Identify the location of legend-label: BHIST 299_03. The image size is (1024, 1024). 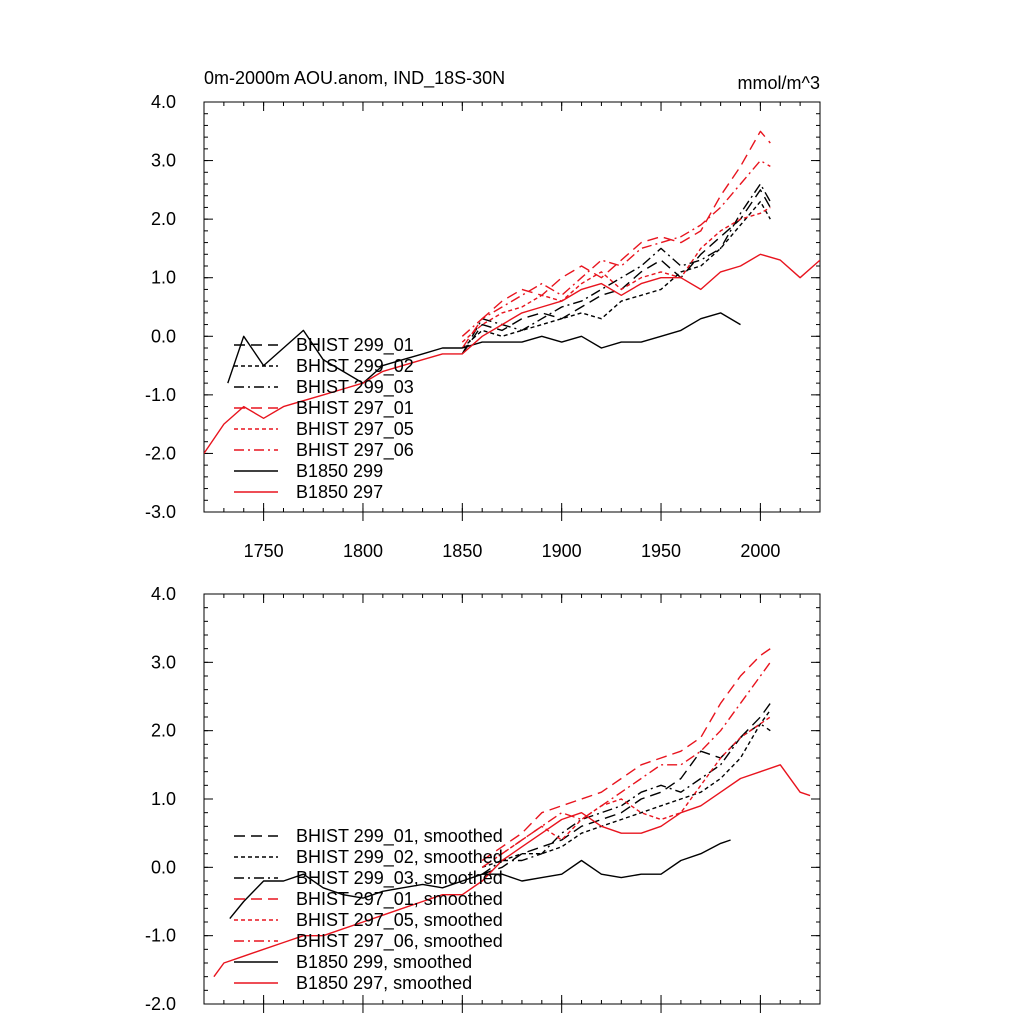
(355, 387).